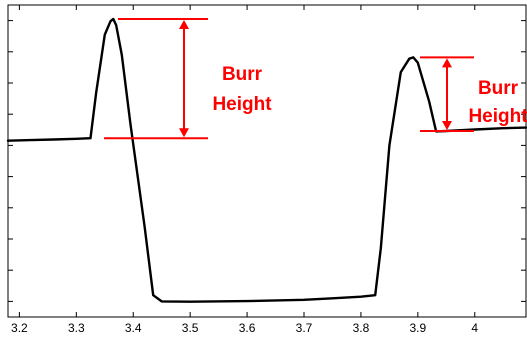 Image resolution: width=527 pixels, height=340 pixels. Describe the element at coordinates (133, 328) in the screenshot. I see `x-tick-label: 3.4` at that location.